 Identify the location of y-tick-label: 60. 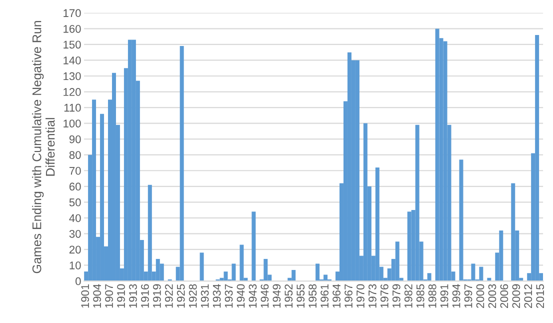
(75, 186).